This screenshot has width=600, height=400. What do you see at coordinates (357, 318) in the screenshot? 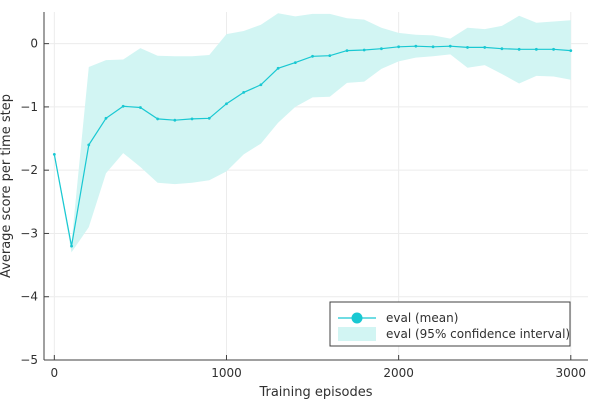
I see `legend-mean-marker-swatch` at bounding box center [357, 318].